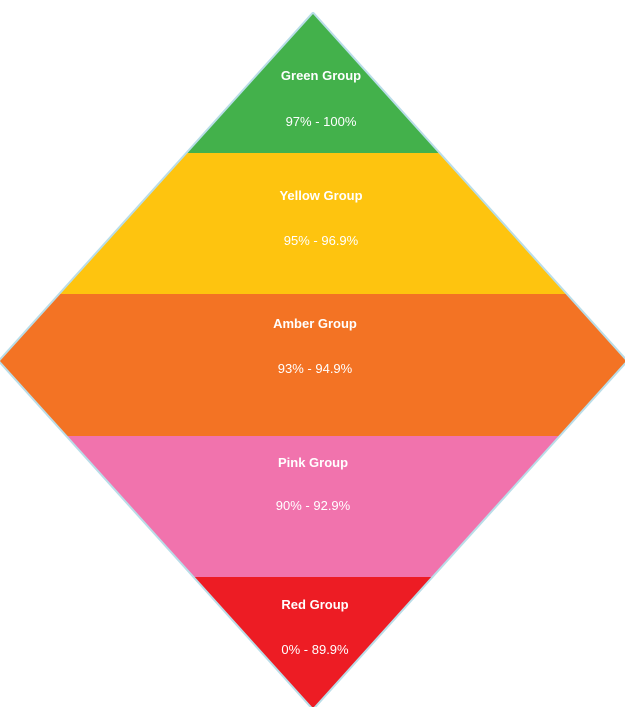 Image resolution: width=625 pixels, height=707 pixels. I want to click on green-band-range: 97% - 100%, so click(321, 121).